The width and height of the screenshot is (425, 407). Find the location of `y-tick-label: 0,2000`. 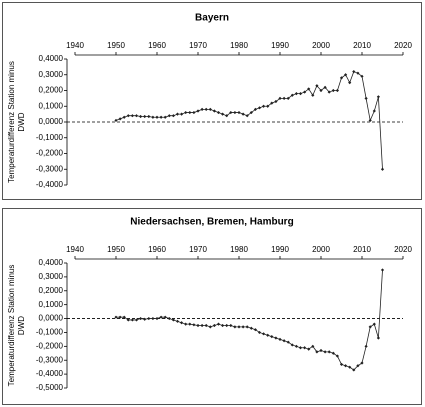

y-tick-label: 0,2000 is located at coordinates (51, 290).